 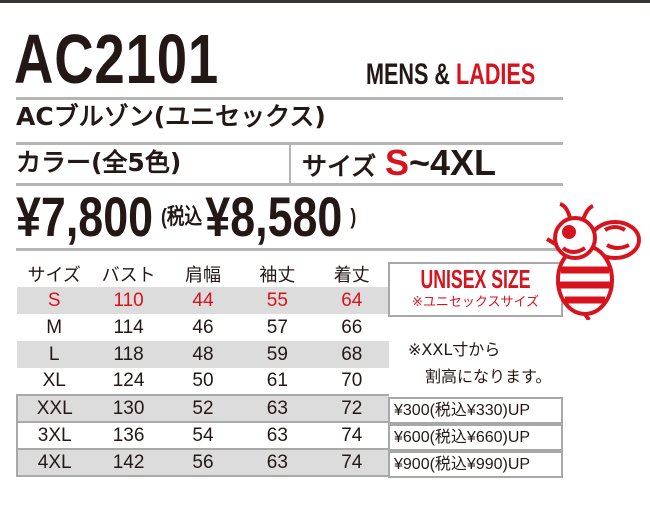 I want to click on measure-cell: 124, so click(x=128, y=380).